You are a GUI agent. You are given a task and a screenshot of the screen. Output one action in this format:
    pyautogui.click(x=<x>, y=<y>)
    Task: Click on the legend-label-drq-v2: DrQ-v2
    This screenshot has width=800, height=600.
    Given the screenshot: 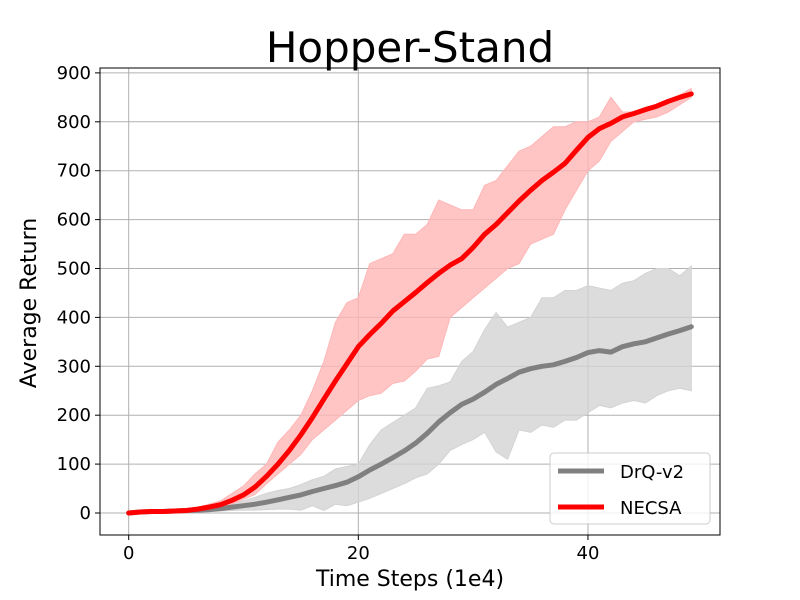 What is the action you would take?
    pyautogui.click(x=652, y=472)
    